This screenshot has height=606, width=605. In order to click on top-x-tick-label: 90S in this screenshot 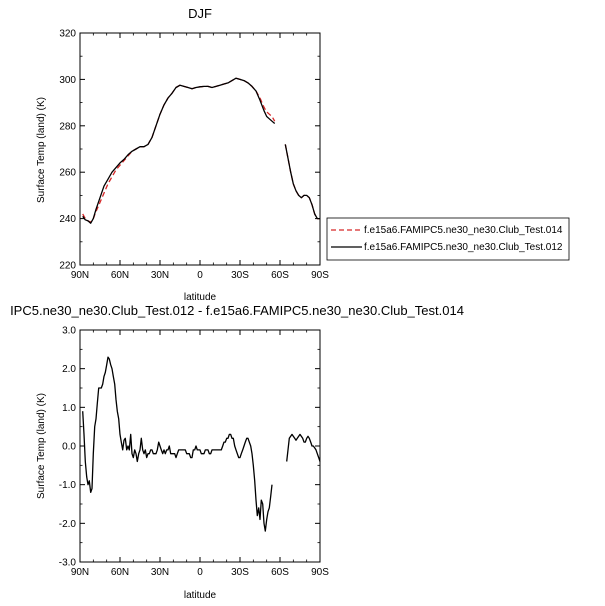, I will do `click(320, 275)`.